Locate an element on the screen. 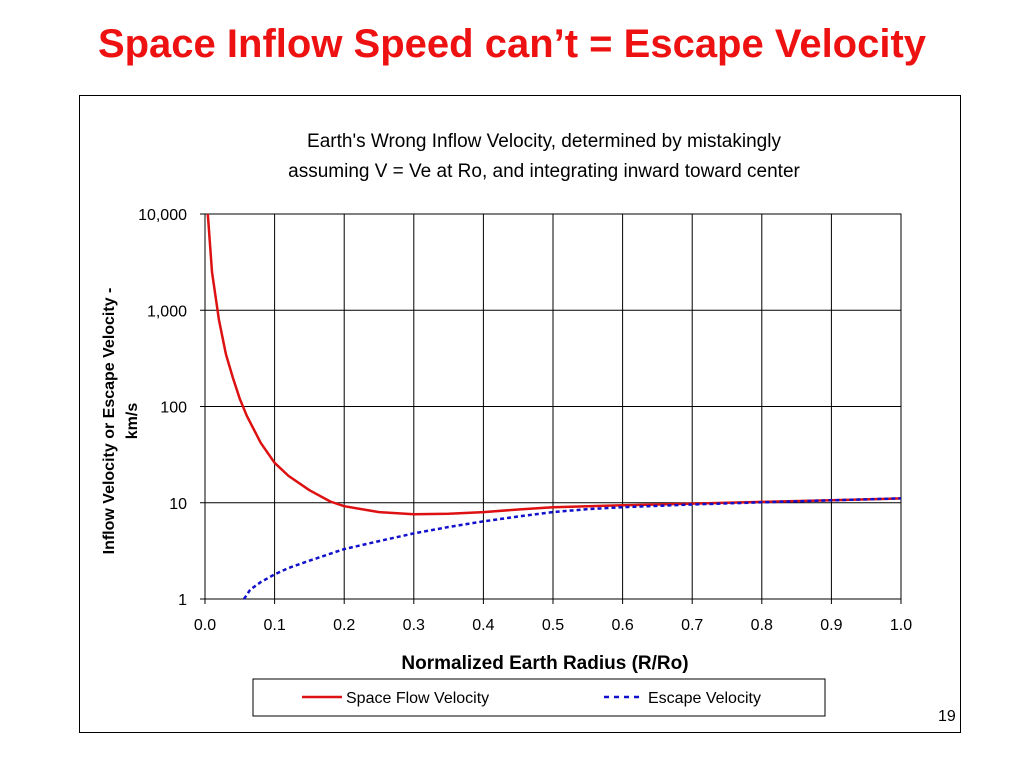 The height and width of the screenshot is (768, 1024). slide-number: 19 is located at coordinates (947, 716).